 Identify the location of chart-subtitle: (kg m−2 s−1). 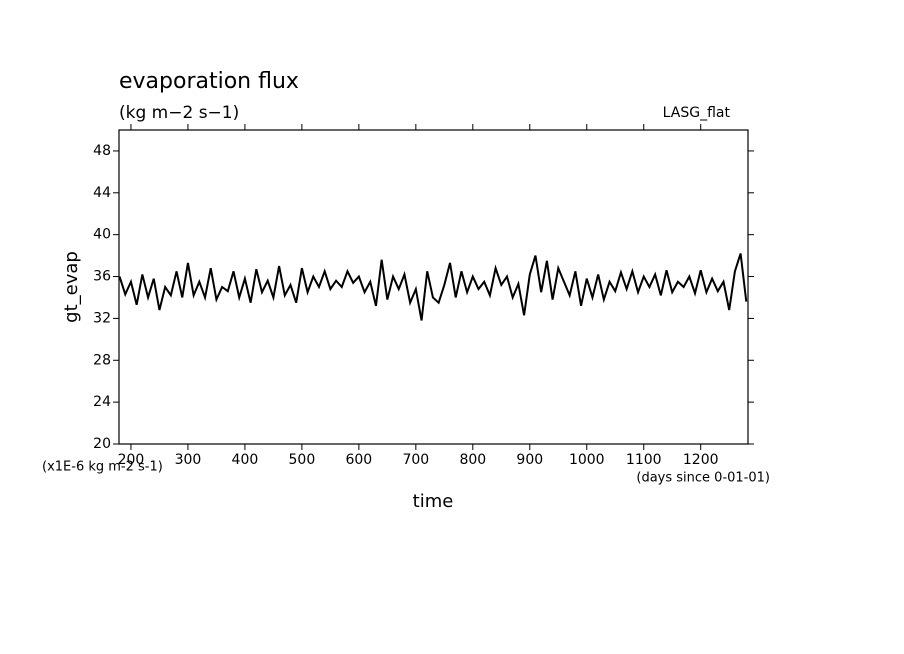
(179, 113).